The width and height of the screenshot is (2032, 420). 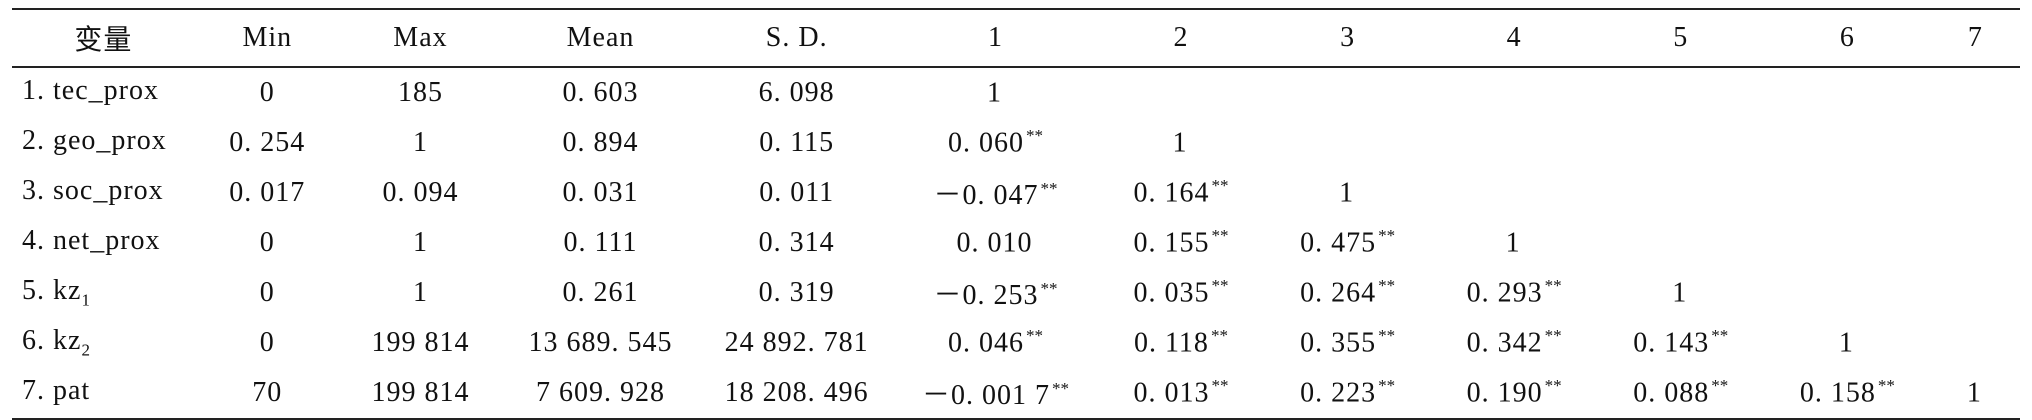 What do you see at coordinates (103, 92) in the screenshot?
I see `variable-label: 1. tec_prox` at bounding box center [103, 92].